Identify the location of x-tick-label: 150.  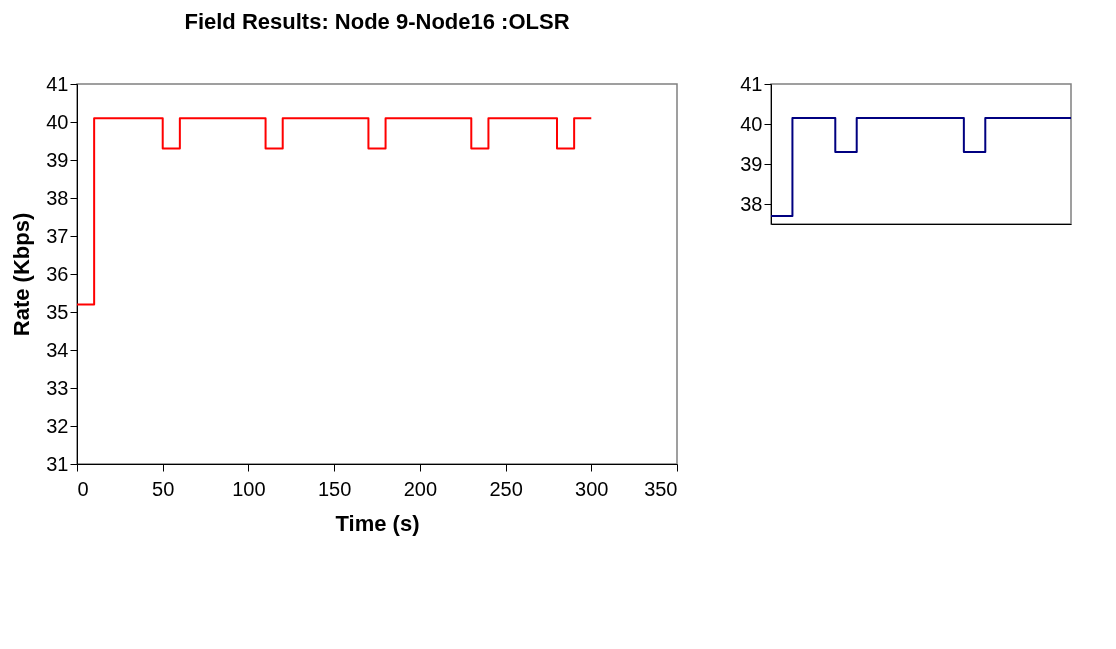
(334, 488).